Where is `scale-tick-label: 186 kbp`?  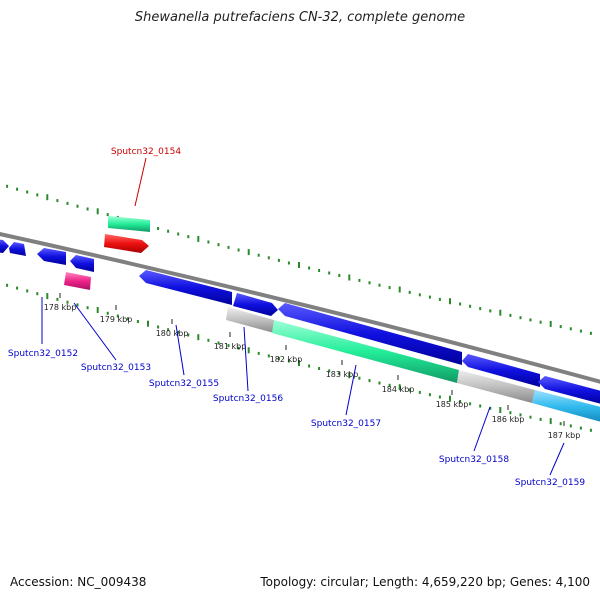 scale-tick-label: 186 kbp is located at coordinates (508, 419).